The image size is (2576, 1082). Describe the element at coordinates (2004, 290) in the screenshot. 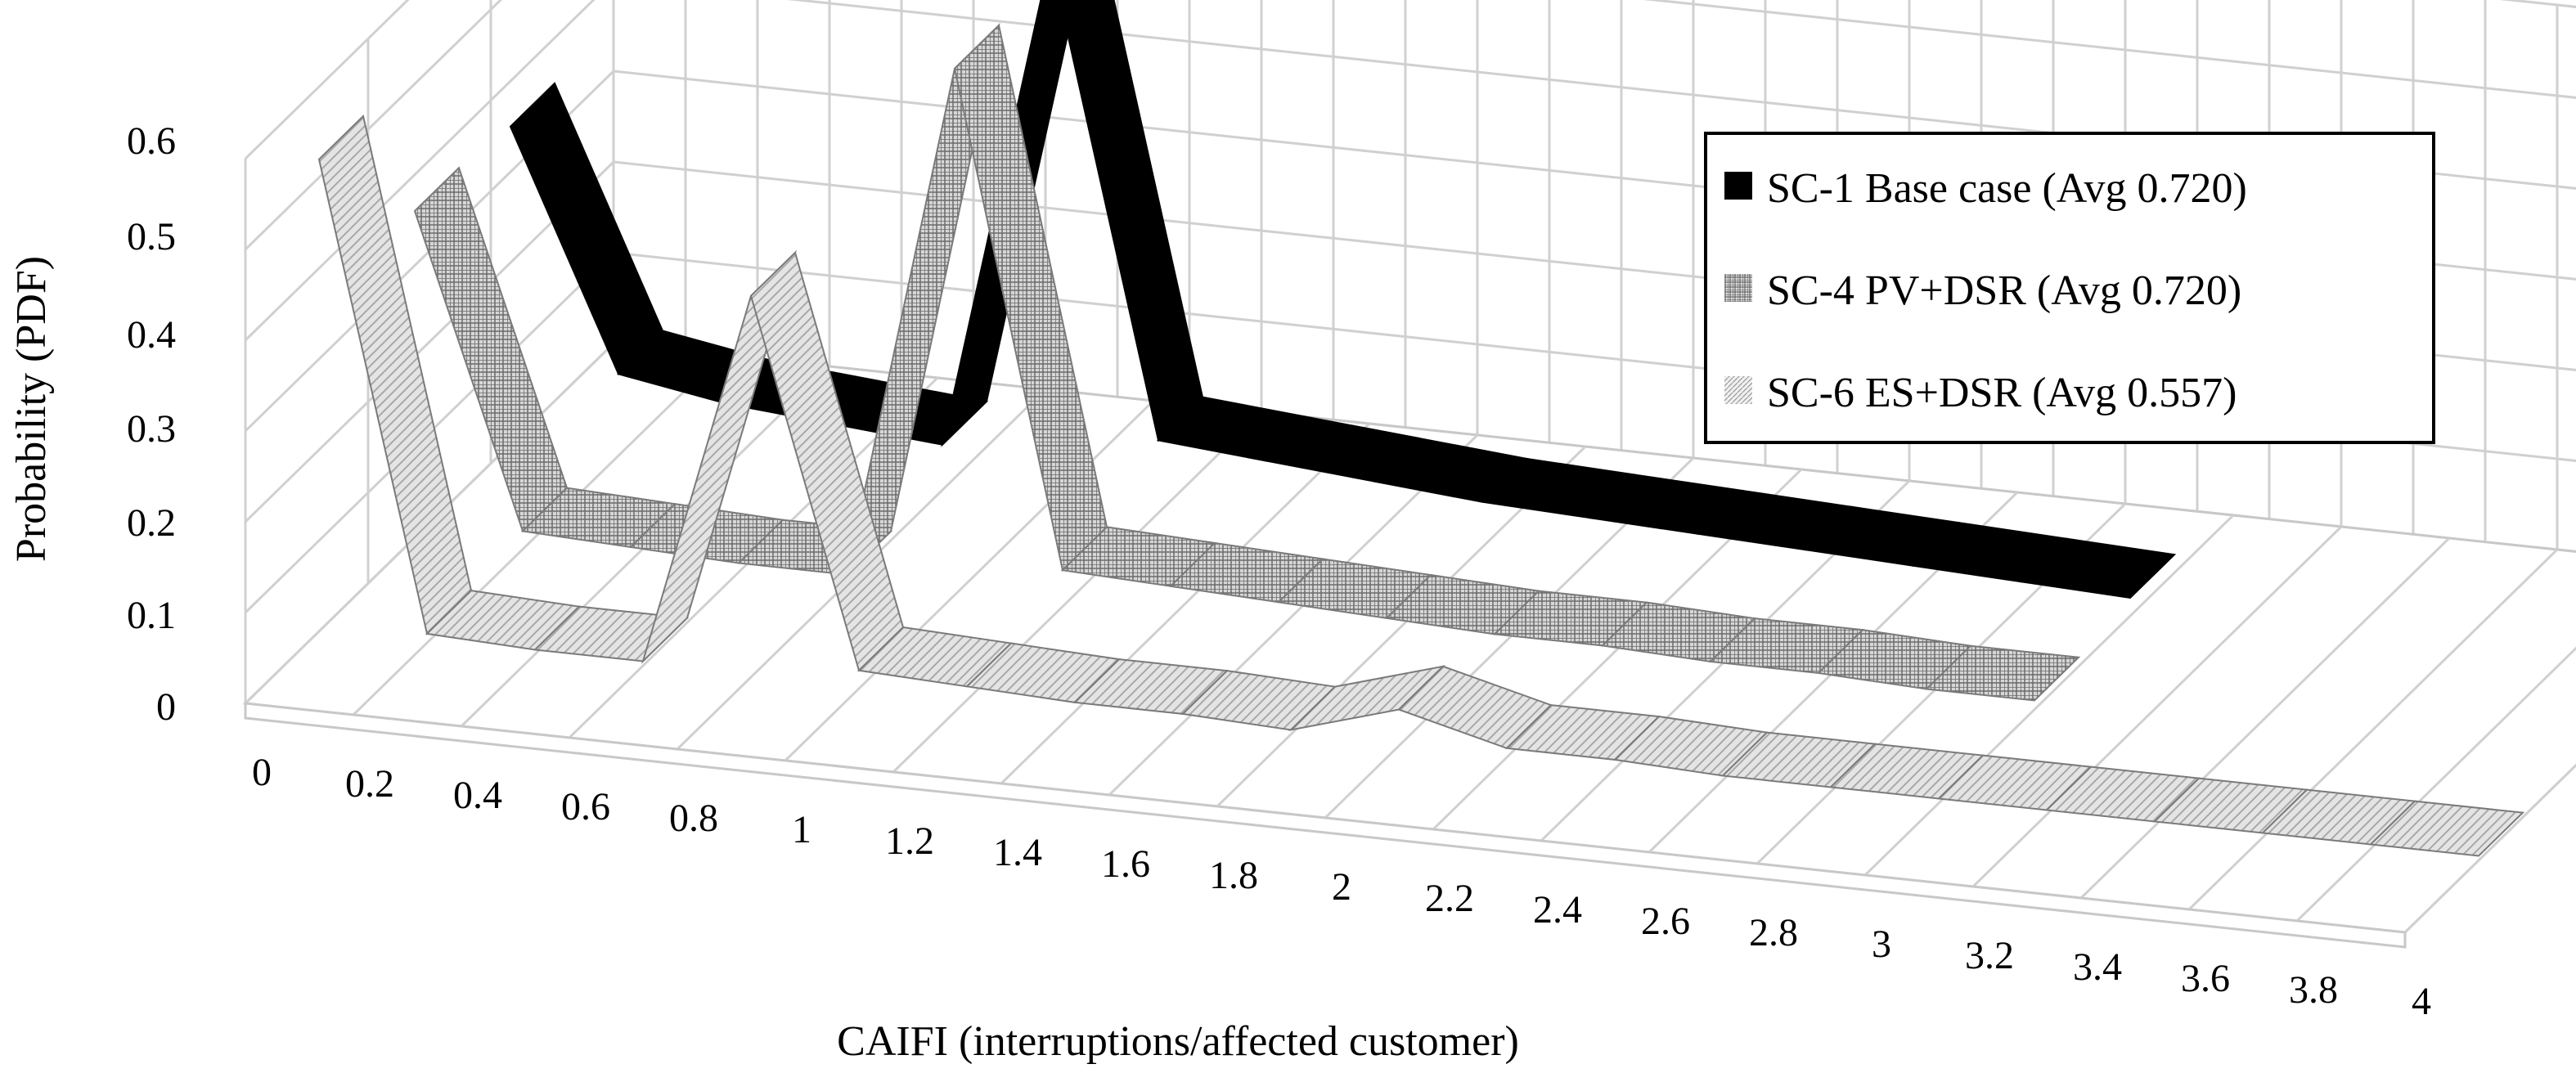

I see `legend-label-sc4: SC-4 PV+DSR (Avg 0.720)` at that location.